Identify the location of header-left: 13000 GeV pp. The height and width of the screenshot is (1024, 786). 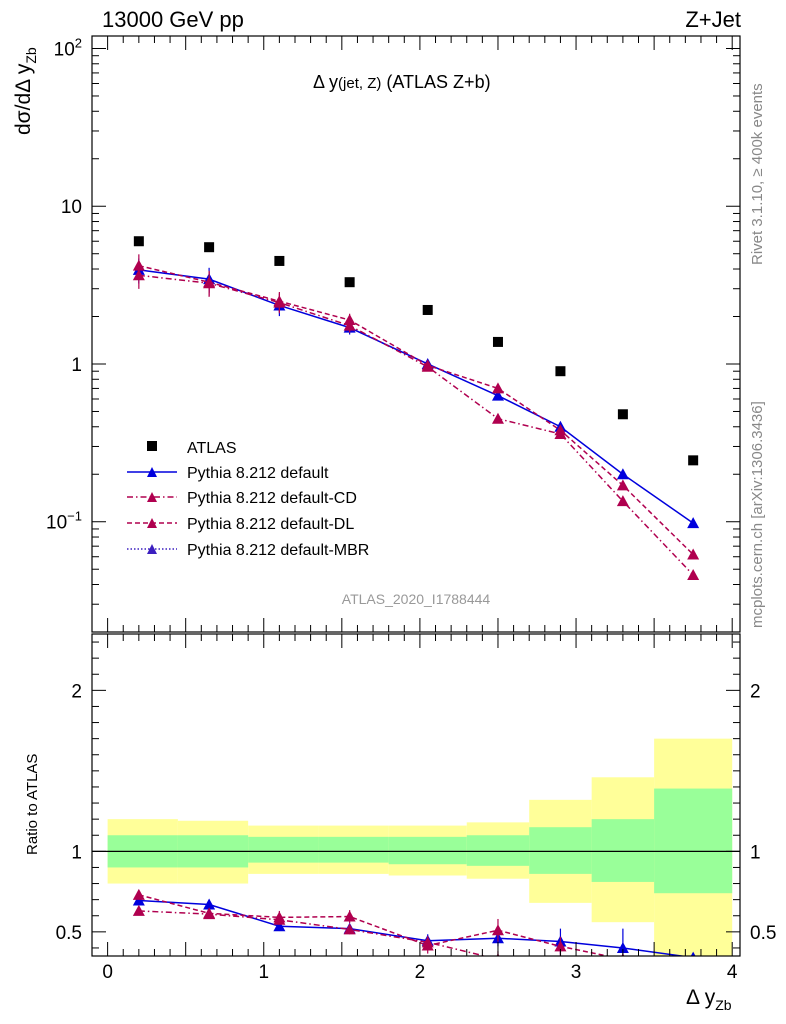
(173, 19).